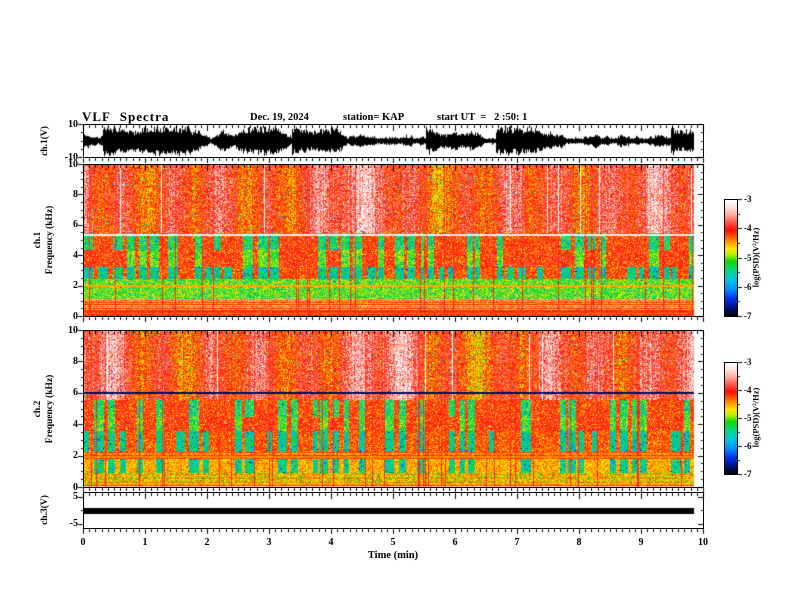 The image size is (792, 612). What do you see at coordinates (75, 424) in the screenshot?
I see `ch2-spec-ytick-label: 4` at bounding box center [75, 424].